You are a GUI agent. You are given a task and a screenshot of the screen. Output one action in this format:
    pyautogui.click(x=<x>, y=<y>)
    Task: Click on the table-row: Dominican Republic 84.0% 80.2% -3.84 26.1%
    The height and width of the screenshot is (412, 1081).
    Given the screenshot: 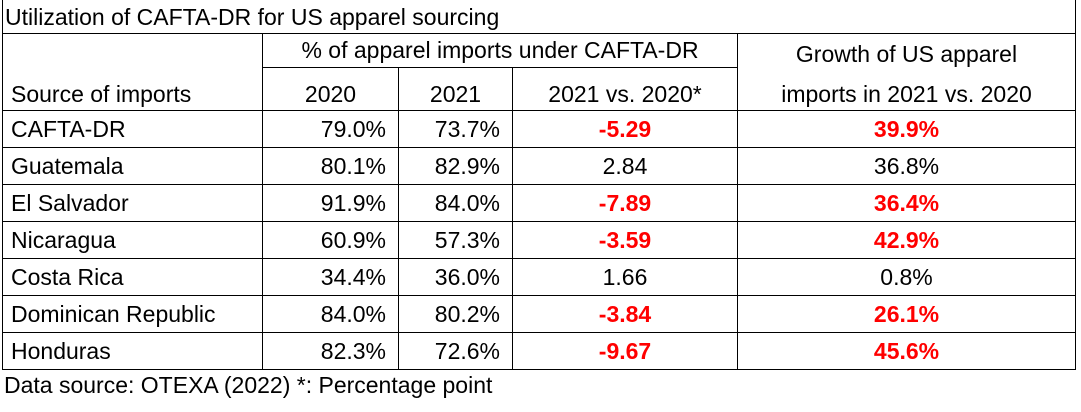 What is the action you would take?
    pyautogui.click(x=539, y=314)
    